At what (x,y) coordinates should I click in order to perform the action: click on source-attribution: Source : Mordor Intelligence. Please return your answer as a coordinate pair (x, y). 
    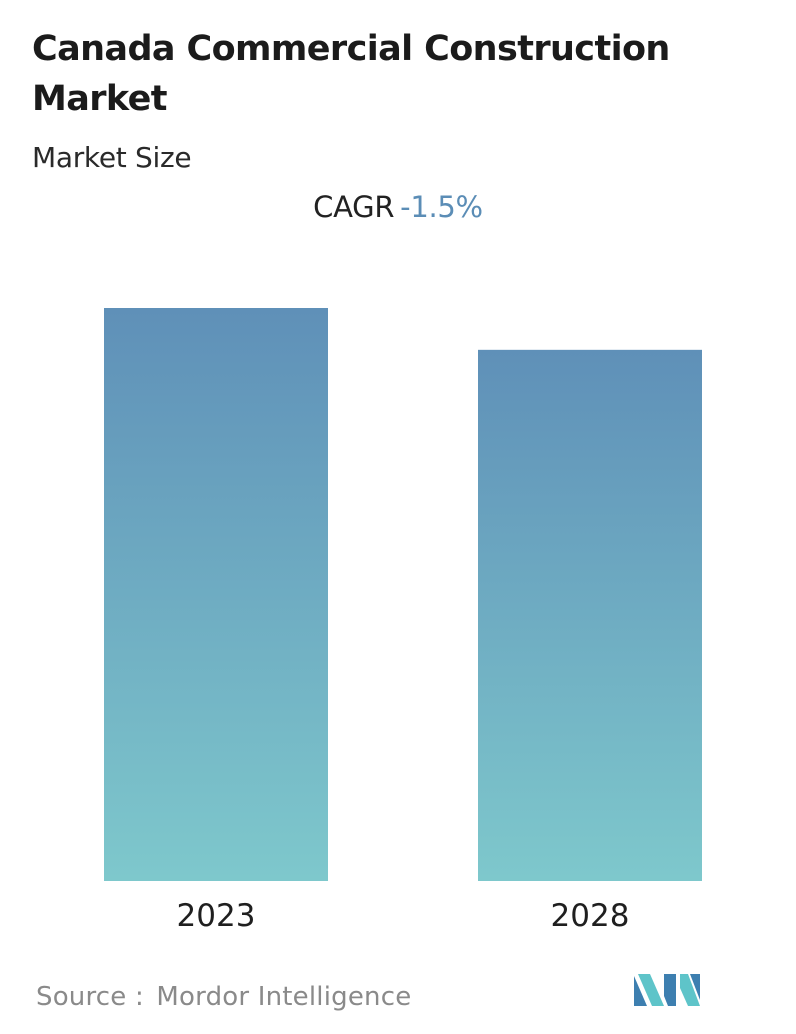
    Looking at the image, I should click on (223, 997).